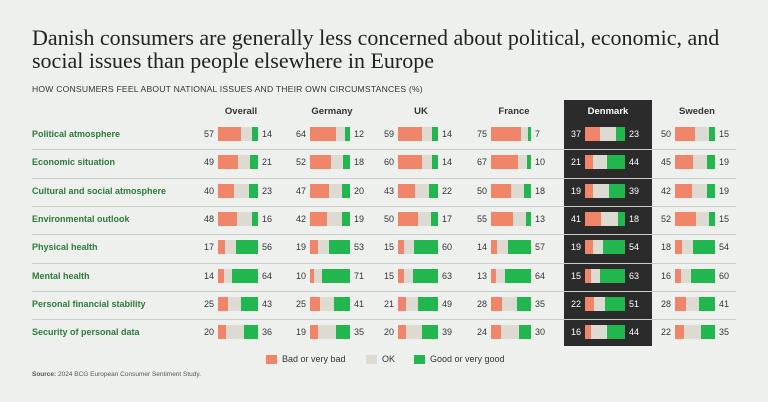 The width and height of the screenshot is (768, 402). I want to click on value-good-france-environmental-outlook: 13, so click(540, 218).